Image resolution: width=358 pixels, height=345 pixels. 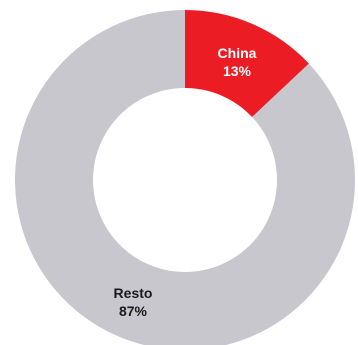 I want to click on slice-china, so click(x=247, y=64).